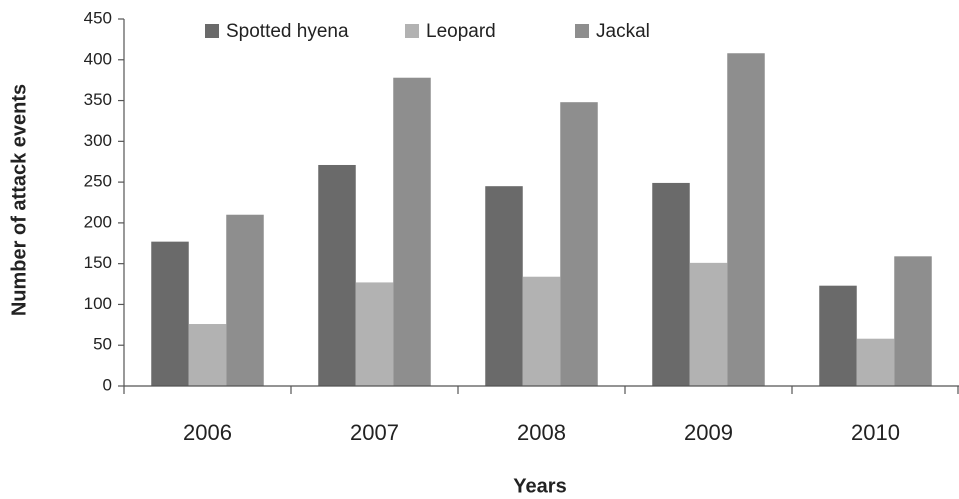 The image size is (959, 499). I want to click on y-tick-label: 50, so click(102, 344).